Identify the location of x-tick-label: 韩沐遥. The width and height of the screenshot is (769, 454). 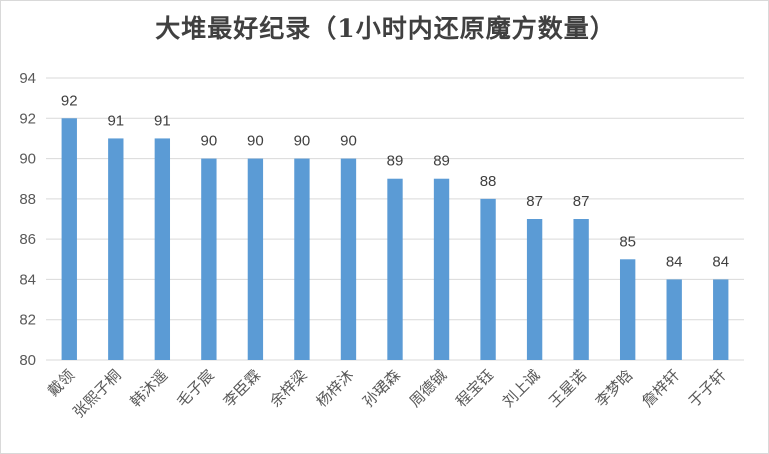
(149, 388).